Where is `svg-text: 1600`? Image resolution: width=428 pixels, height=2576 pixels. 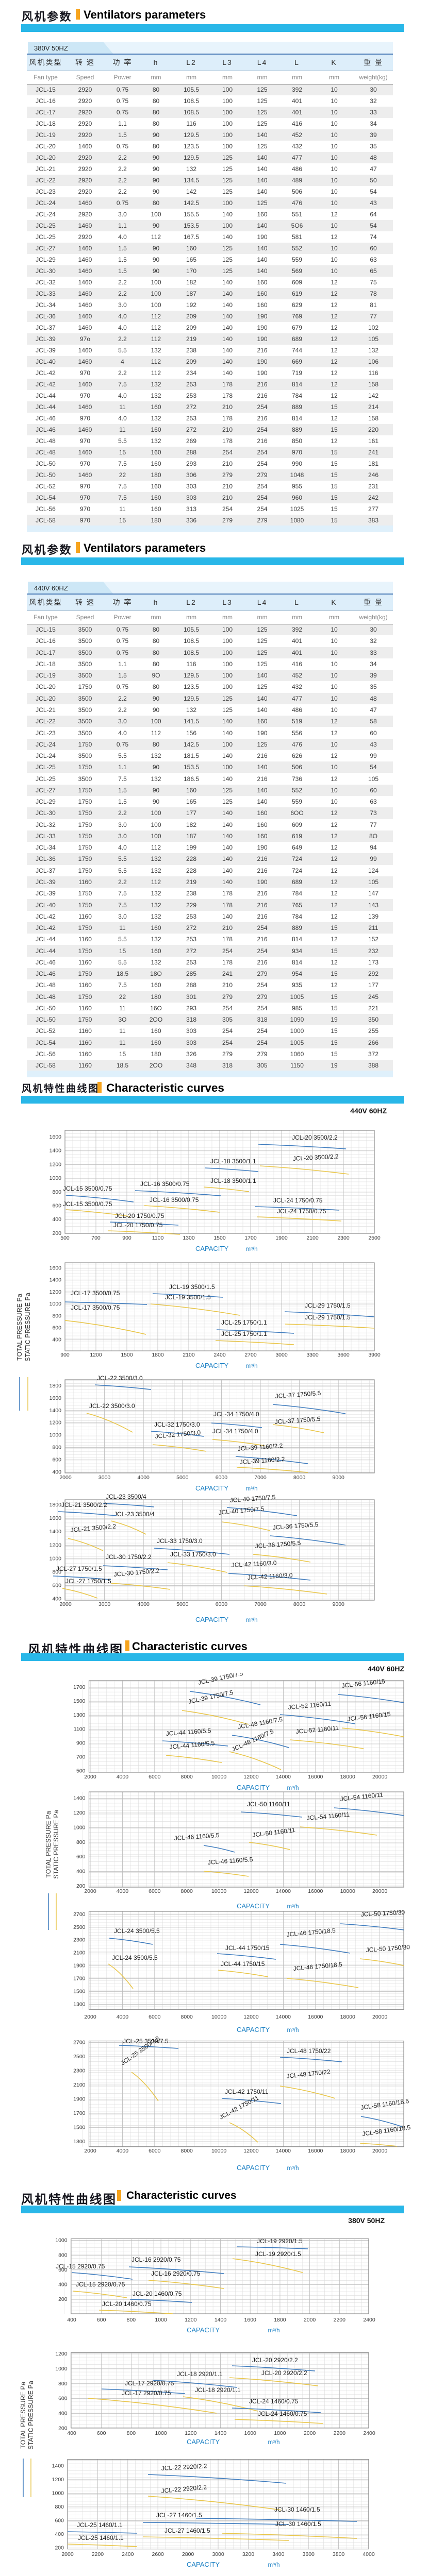
svg-text: 1600 is located at coordinates (250, 2320).